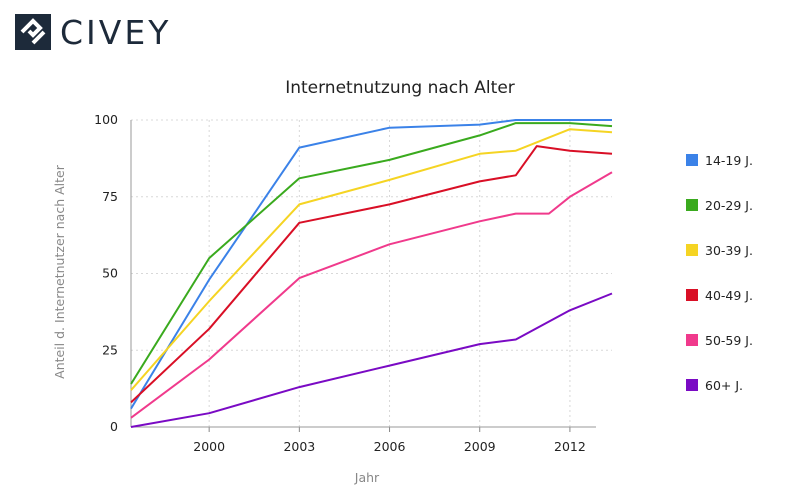 The height and width of the screenshot is (500, 800). Describe the element at coordinates (116, 32) in the screenshot. I see `brand-name: CIVEY` at that location.